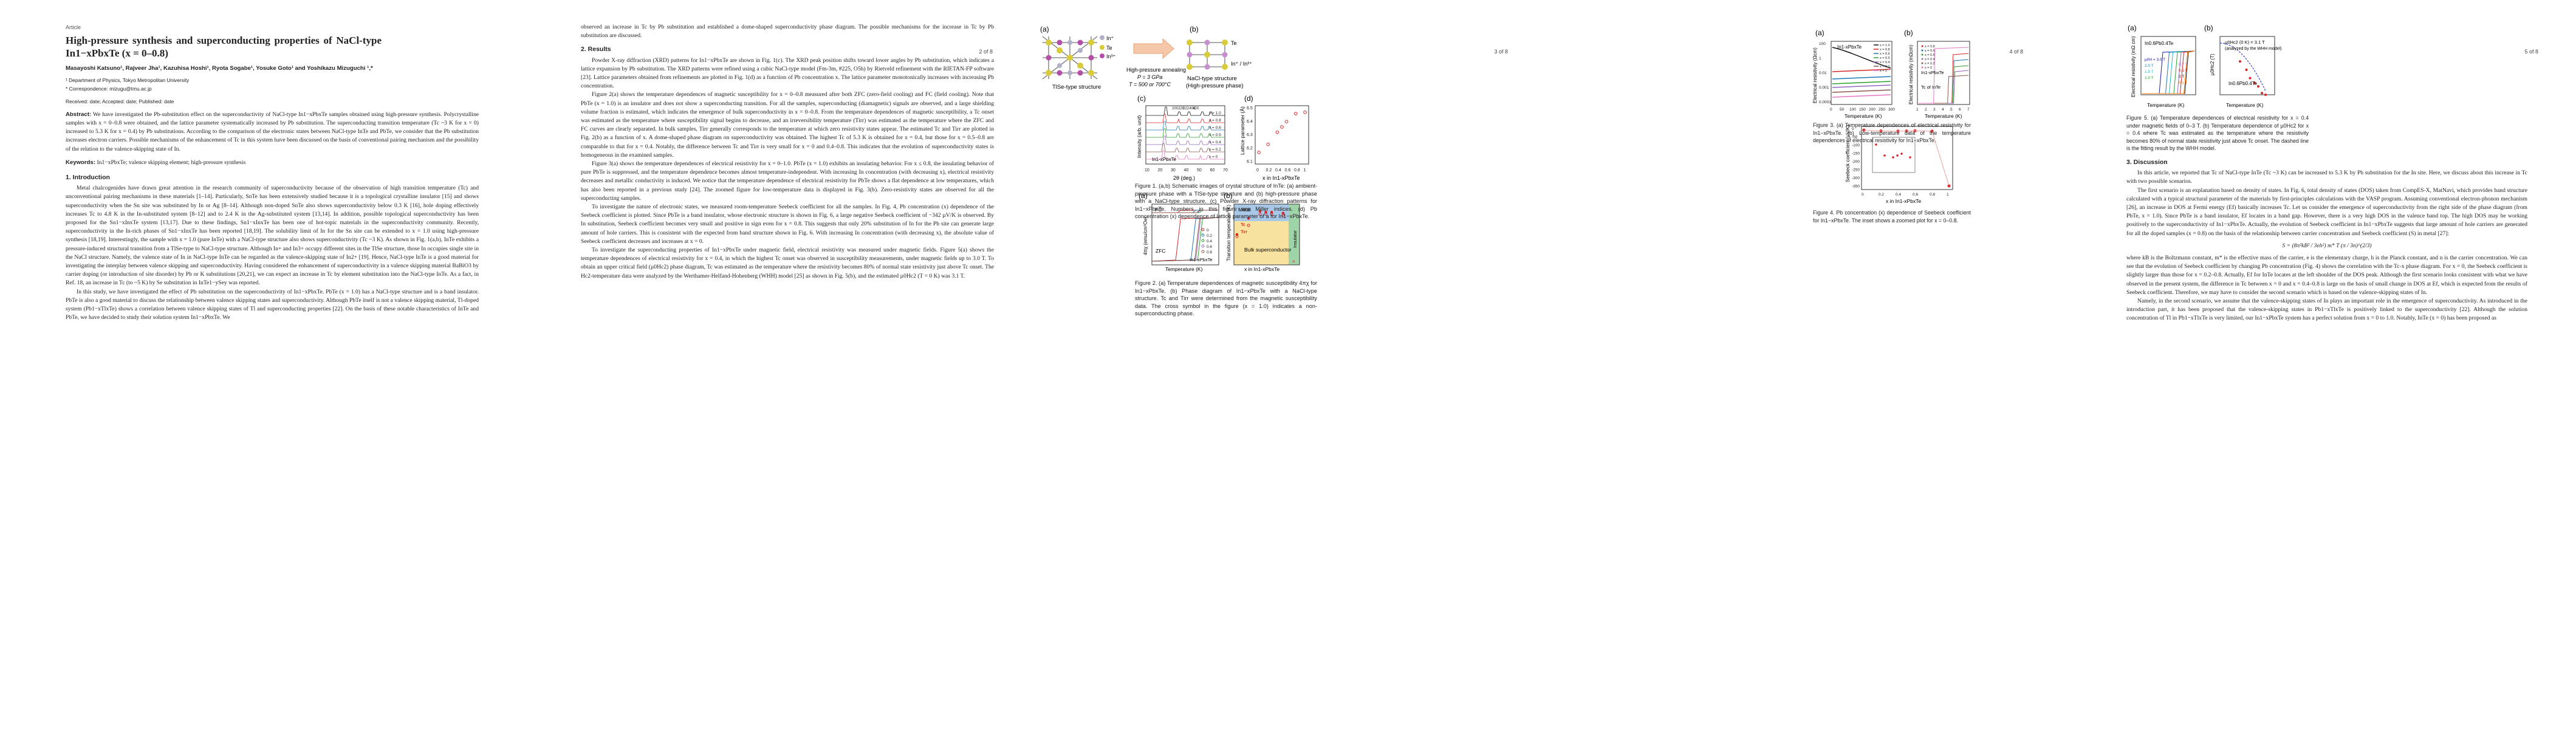  Describe the element at coordinates (1149, 77) in the screenshot. I see `arrow-text-2: P = 3 GPa` at that location.